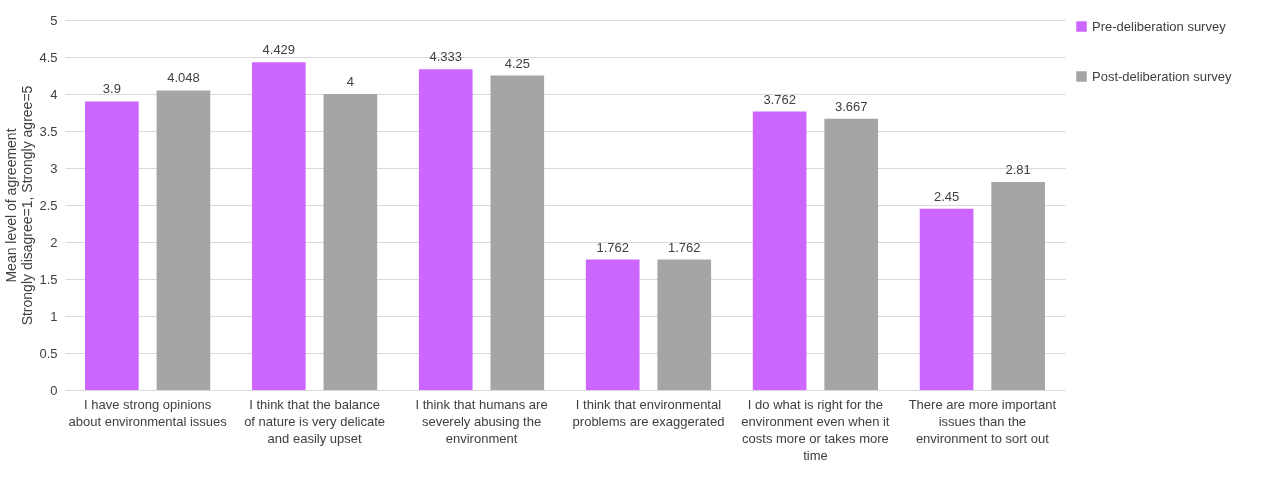 Image resolution: width=1283 pixels, height=498 pixels. Describe the element at coordinates (779, 99) in the screenshot. I see `data-label: 3.762` at that location.